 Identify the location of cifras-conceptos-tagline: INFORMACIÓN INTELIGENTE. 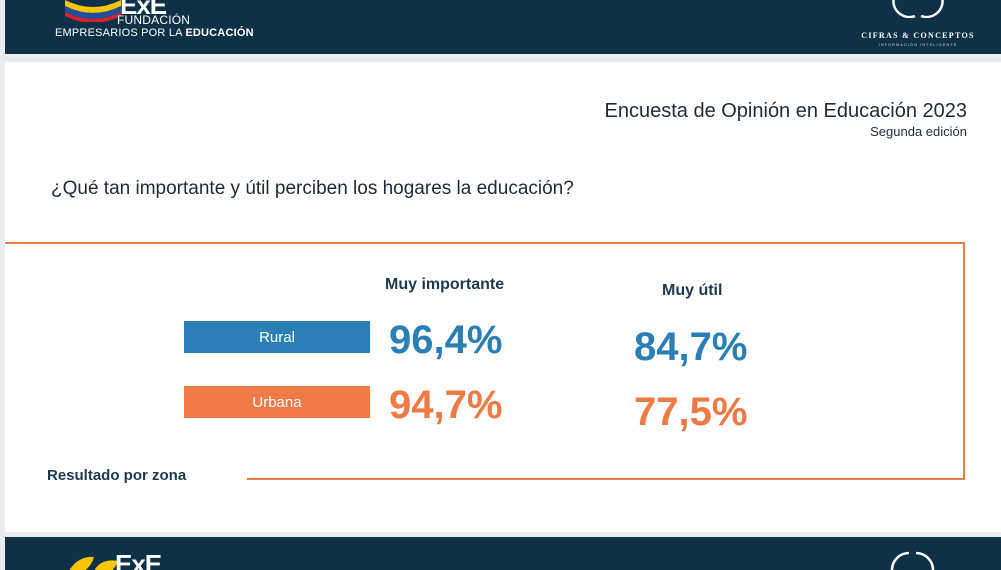
(918, 44).